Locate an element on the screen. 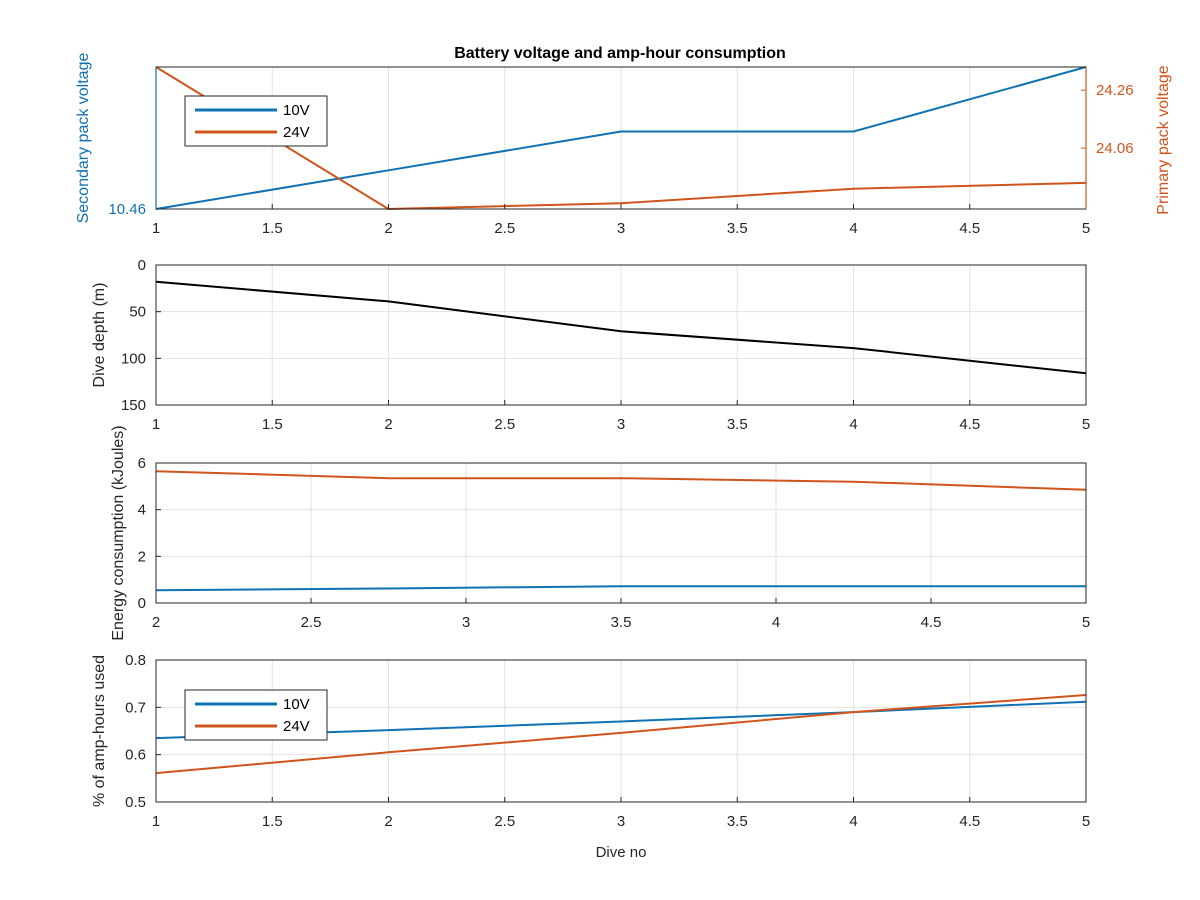 The width and height of the screenshot is (1200, 900). y-tick-label: 0.8 is located at coordinates (135, 660).